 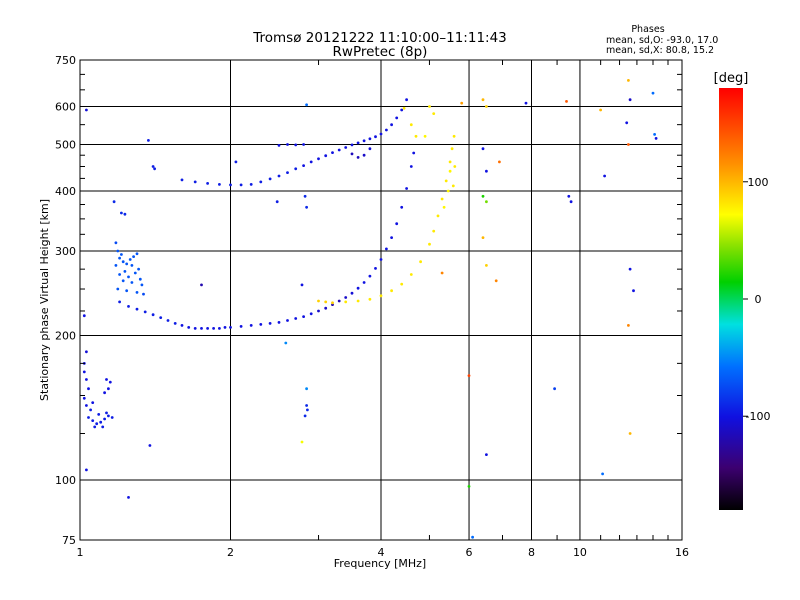 What do you see at coordinates (469, 552) in the screenshot?
I see `x-tick-label-3: 6` at bounding box center [469, 552].